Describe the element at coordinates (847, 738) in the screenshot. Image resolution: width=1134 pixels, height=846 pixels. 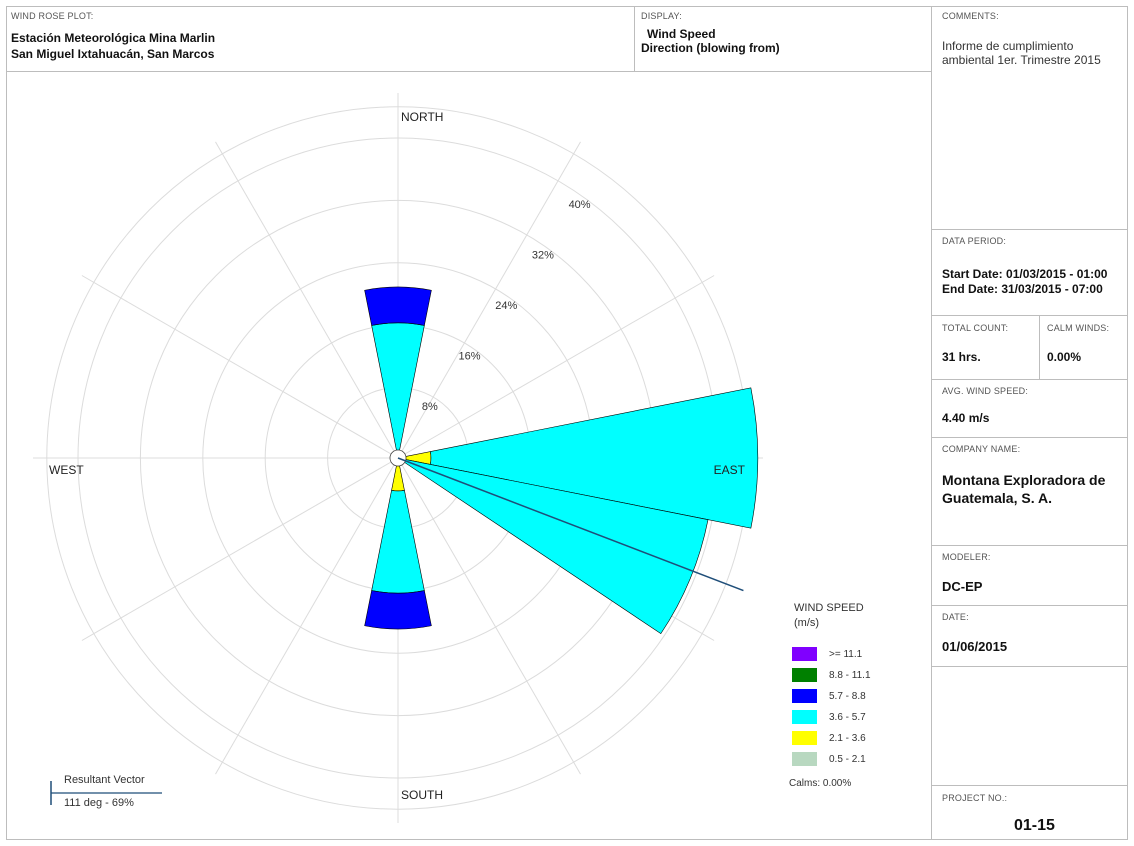
I see `legend-label: 2.1 - 3.6` at that location.